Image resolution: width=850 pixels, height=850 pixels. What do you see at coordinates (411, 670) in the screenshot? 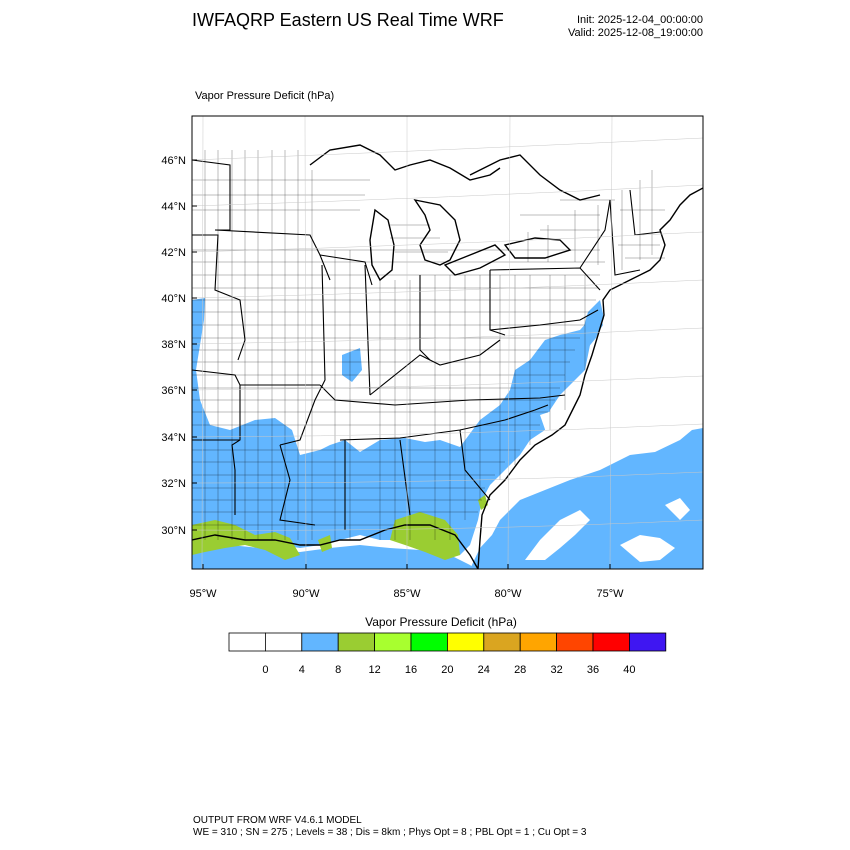
I see `colorbar-label: 16` at bounding box center [411, 670].